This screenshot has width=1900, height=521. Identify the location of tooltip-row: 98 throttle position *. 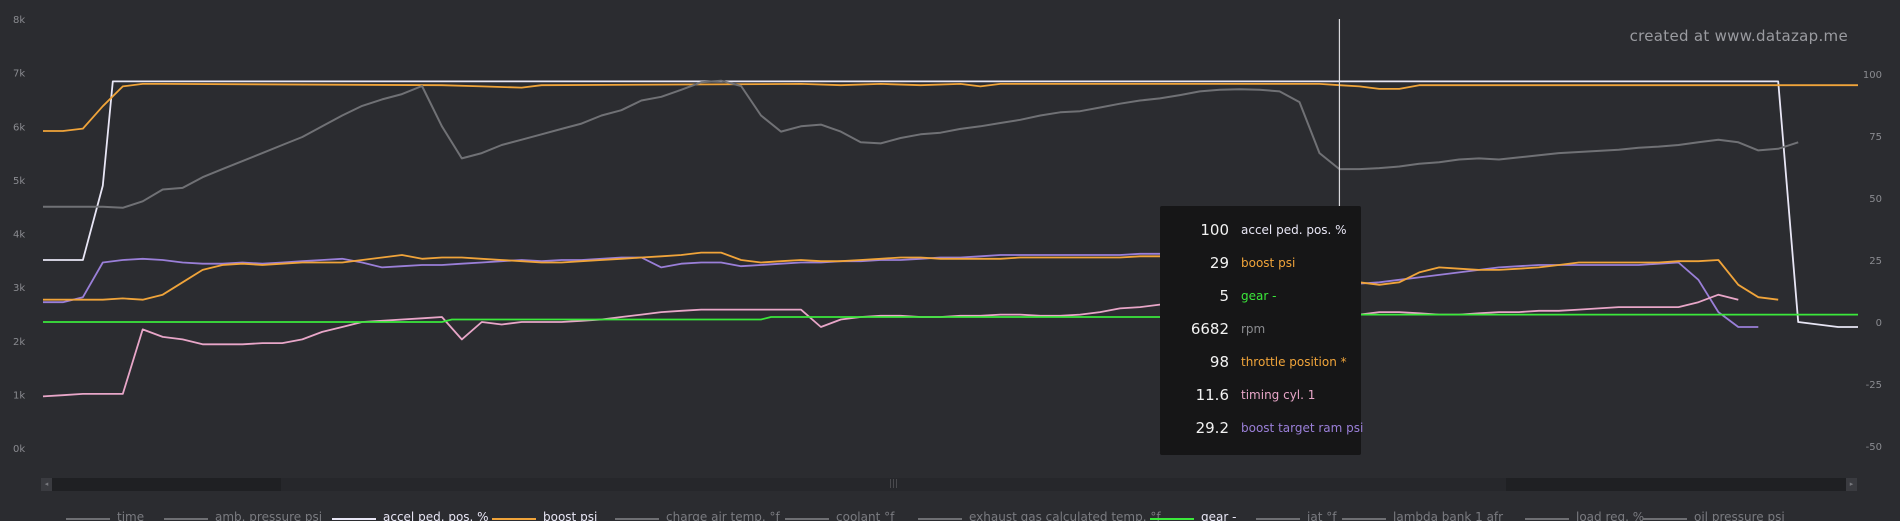
(1260, 362).